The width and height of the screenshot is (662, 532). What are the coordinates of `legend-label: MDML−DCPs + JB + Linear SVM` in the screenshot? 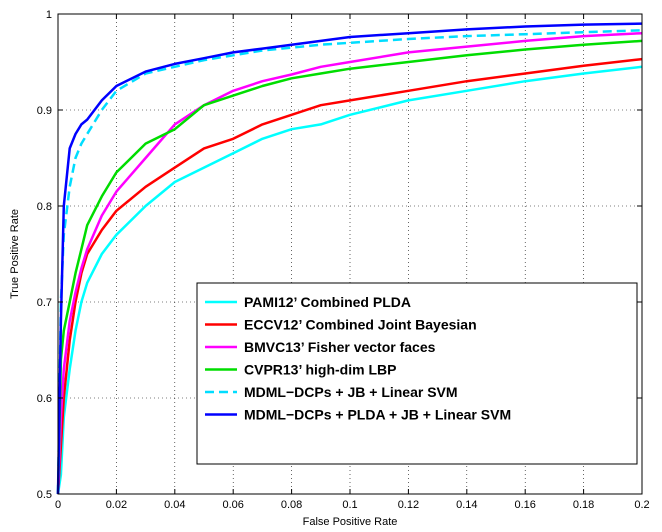 It's located at (351, 392).